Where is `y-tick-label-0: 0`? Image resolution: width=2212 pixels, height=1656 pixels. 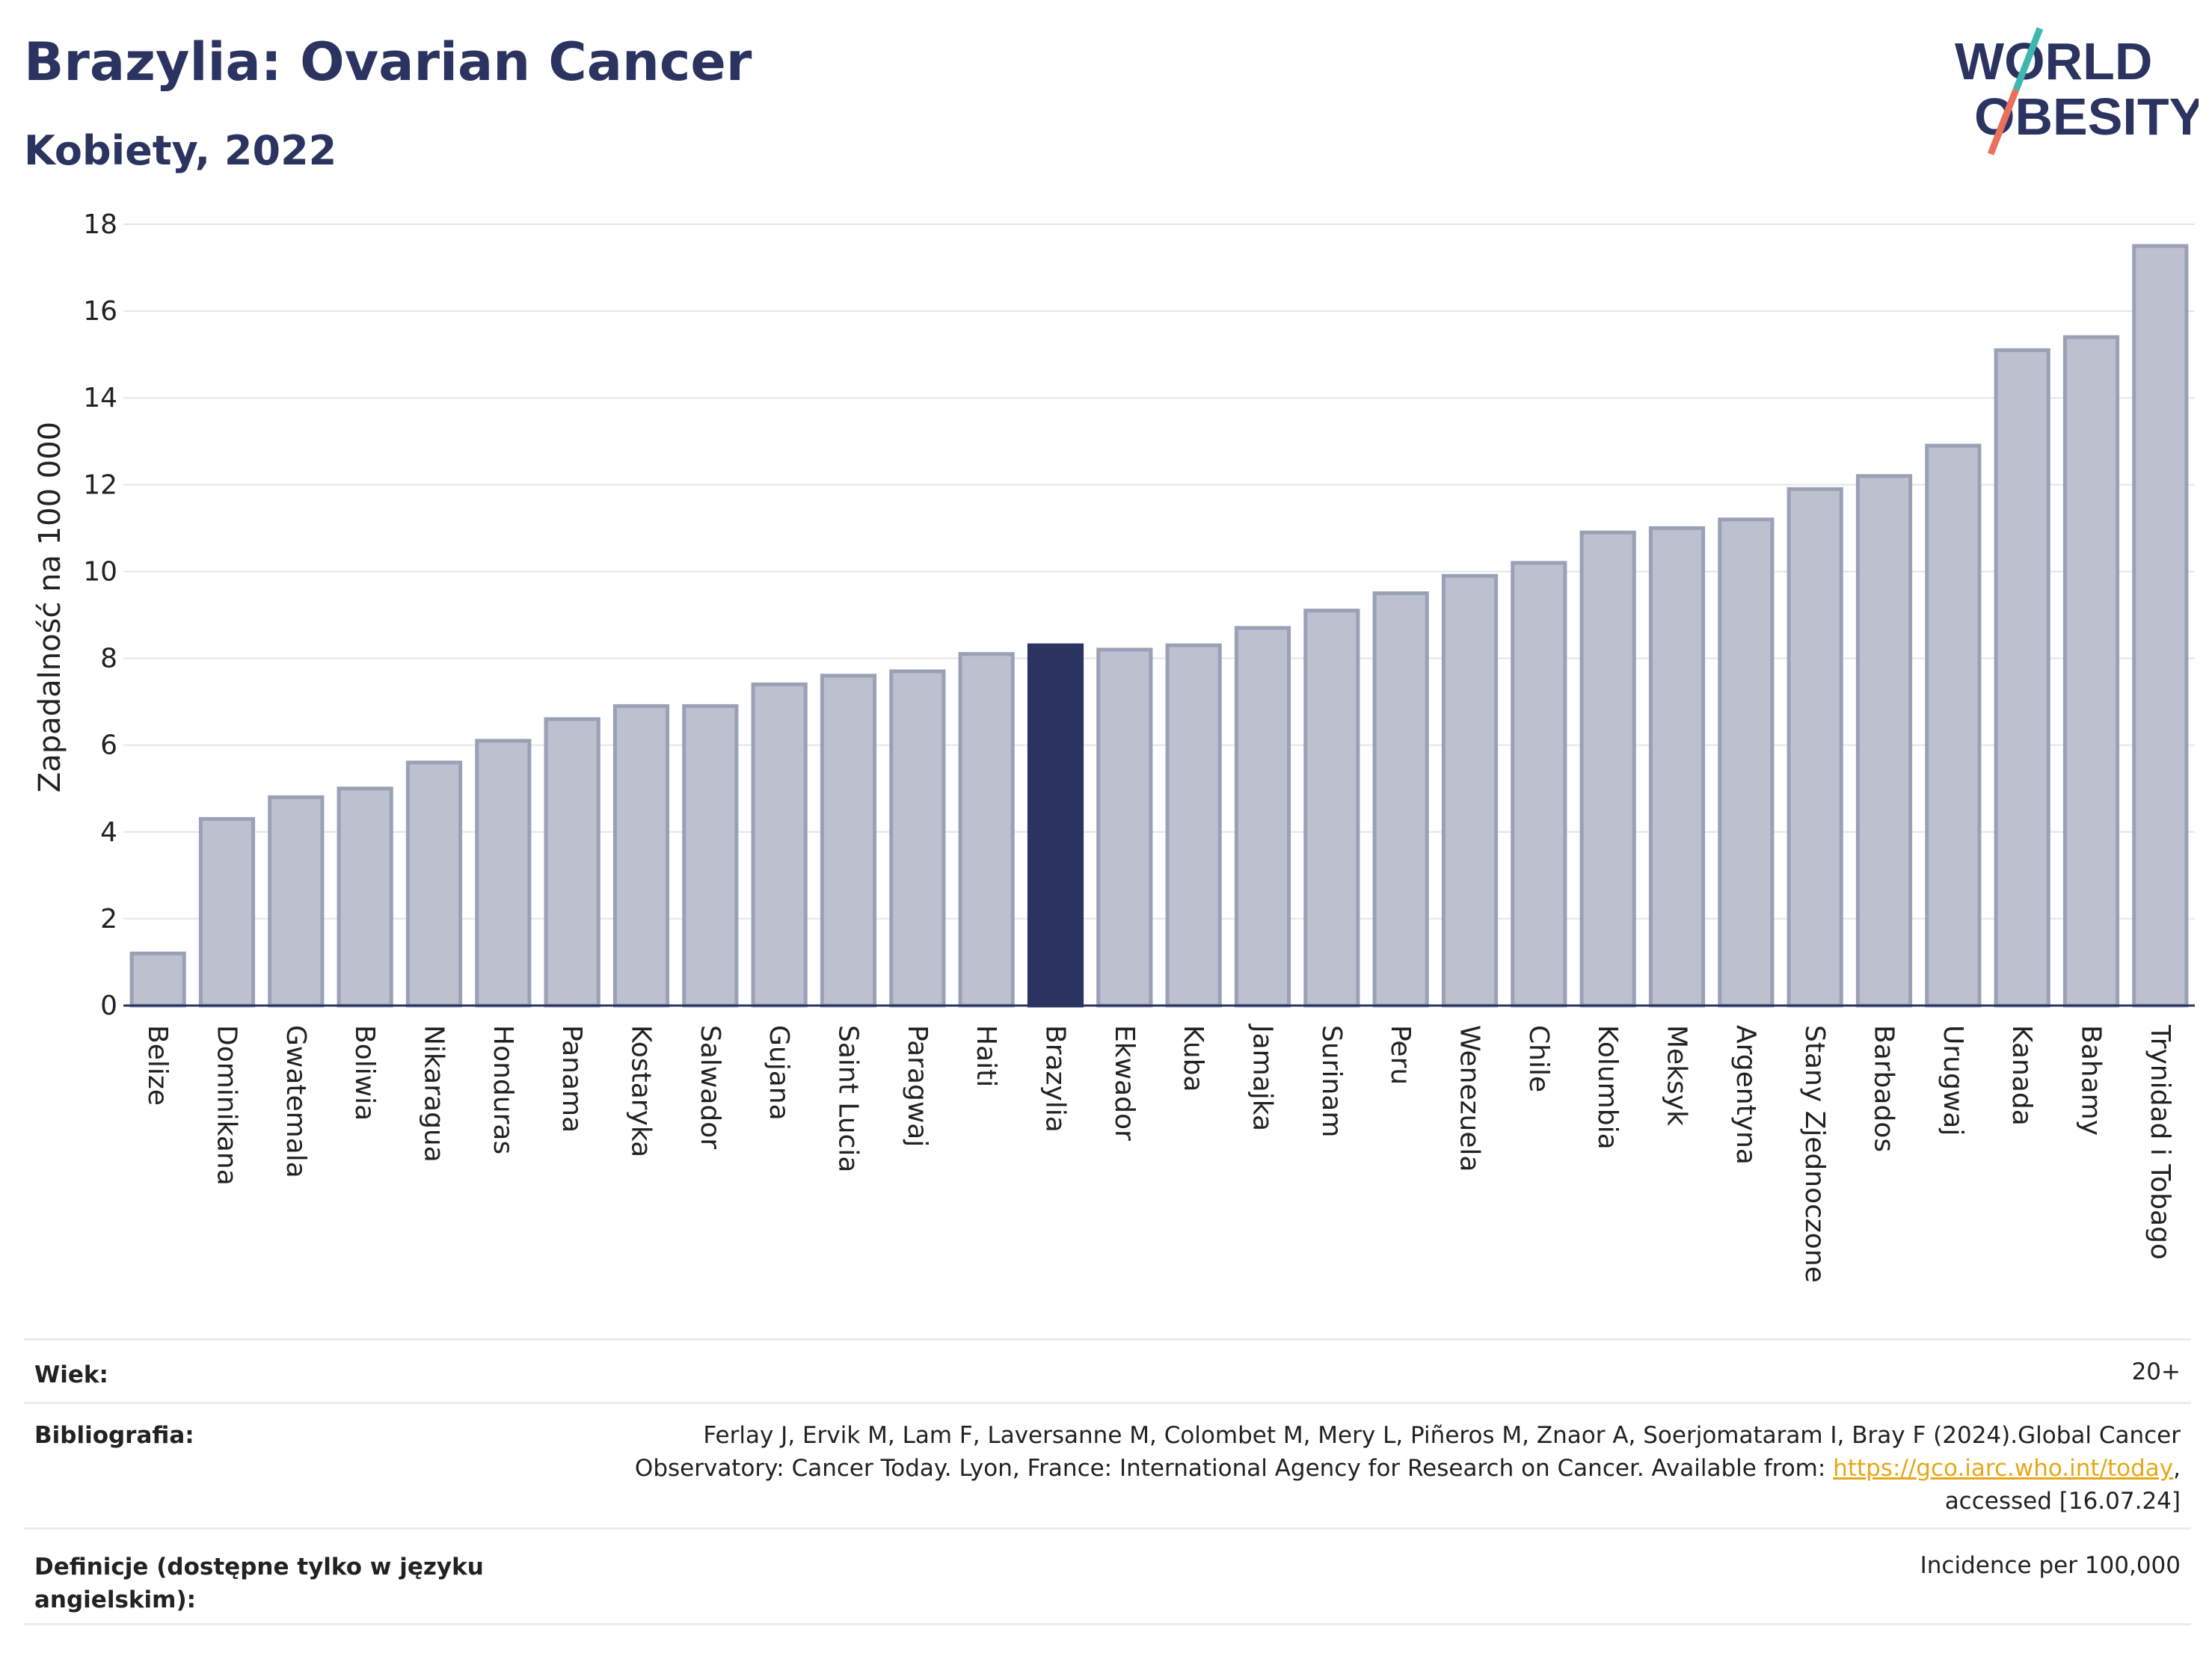 y-tick-label-0: 0 is located at coordinates (108, 1006).